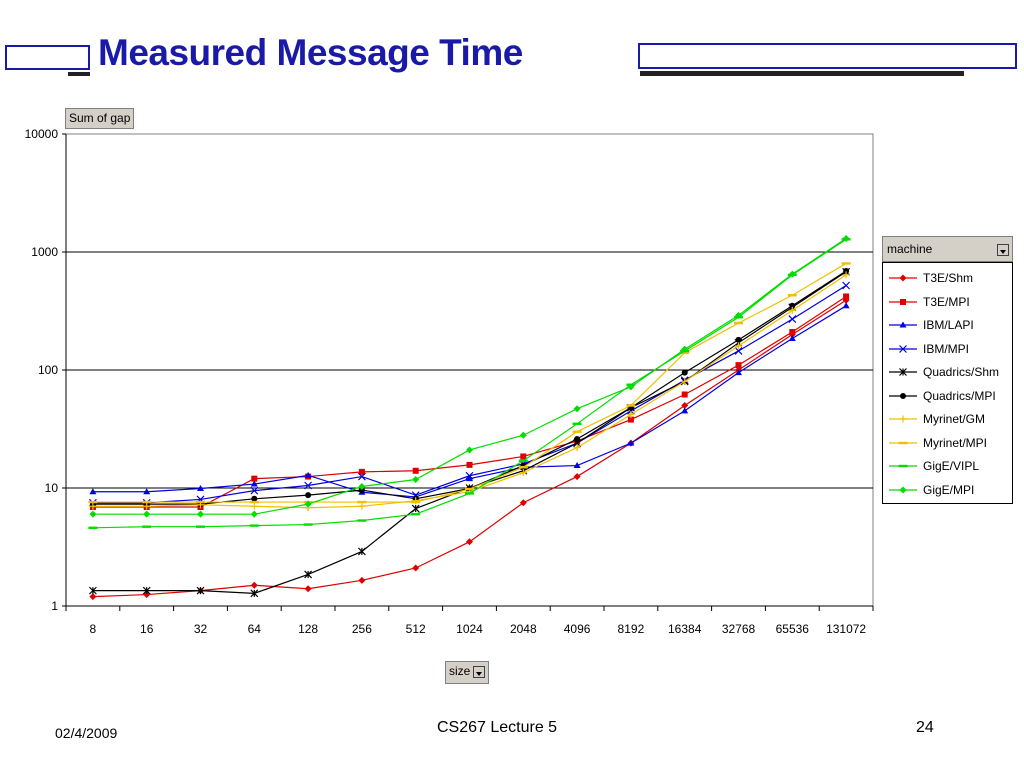 The image size is (1024, 768). I want to click on x-tick-label: 16384, so click(685, 629).